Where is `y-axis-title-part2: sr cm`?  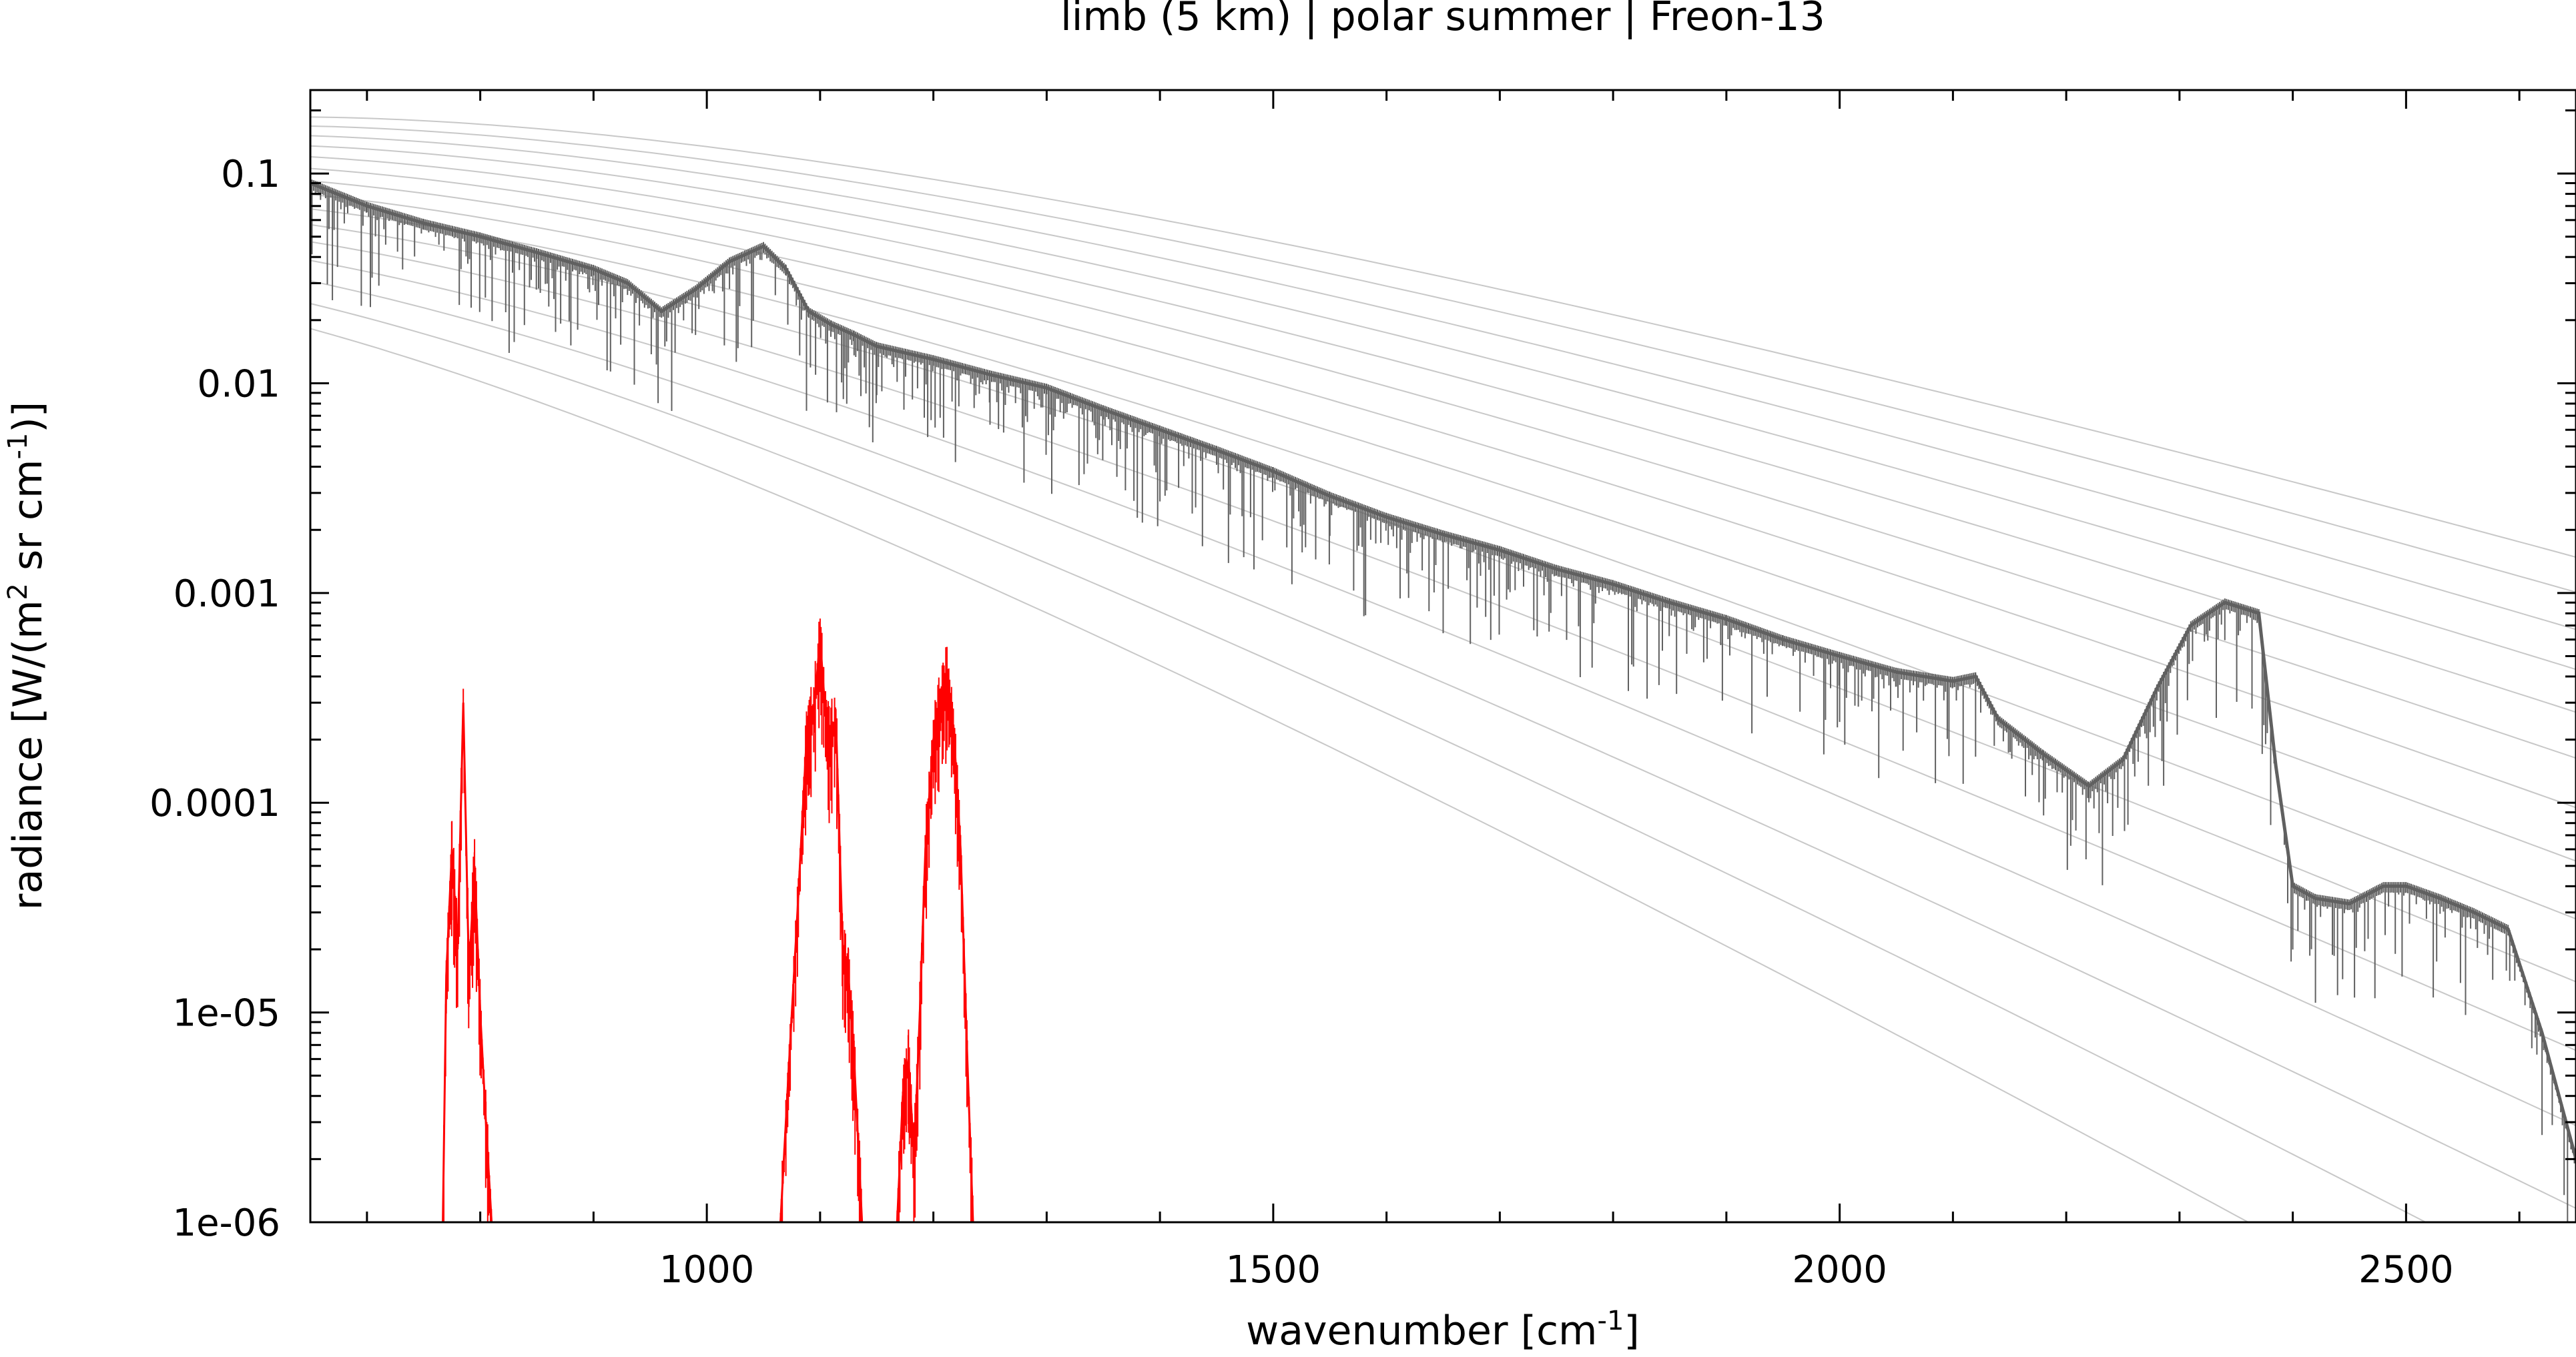
y-axis-title-part2: sr cm is located at coordinates (28, 521).